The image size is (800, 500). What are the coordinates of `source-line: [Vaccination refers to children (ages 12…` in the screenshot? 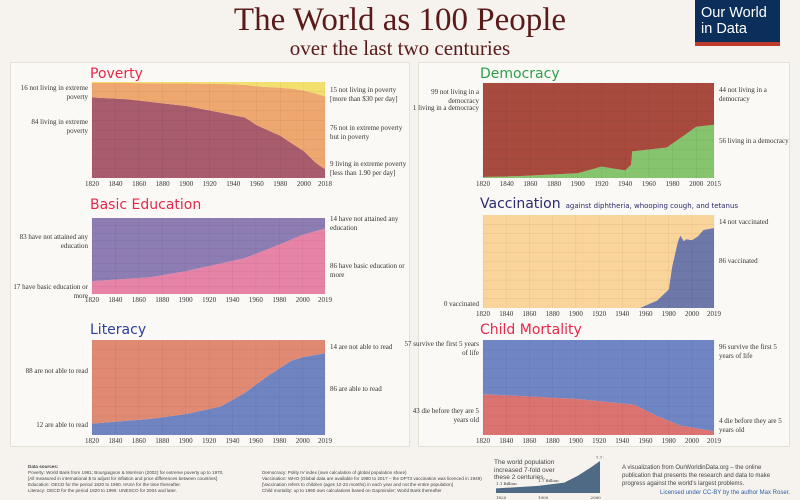 It's located at (357, 484).